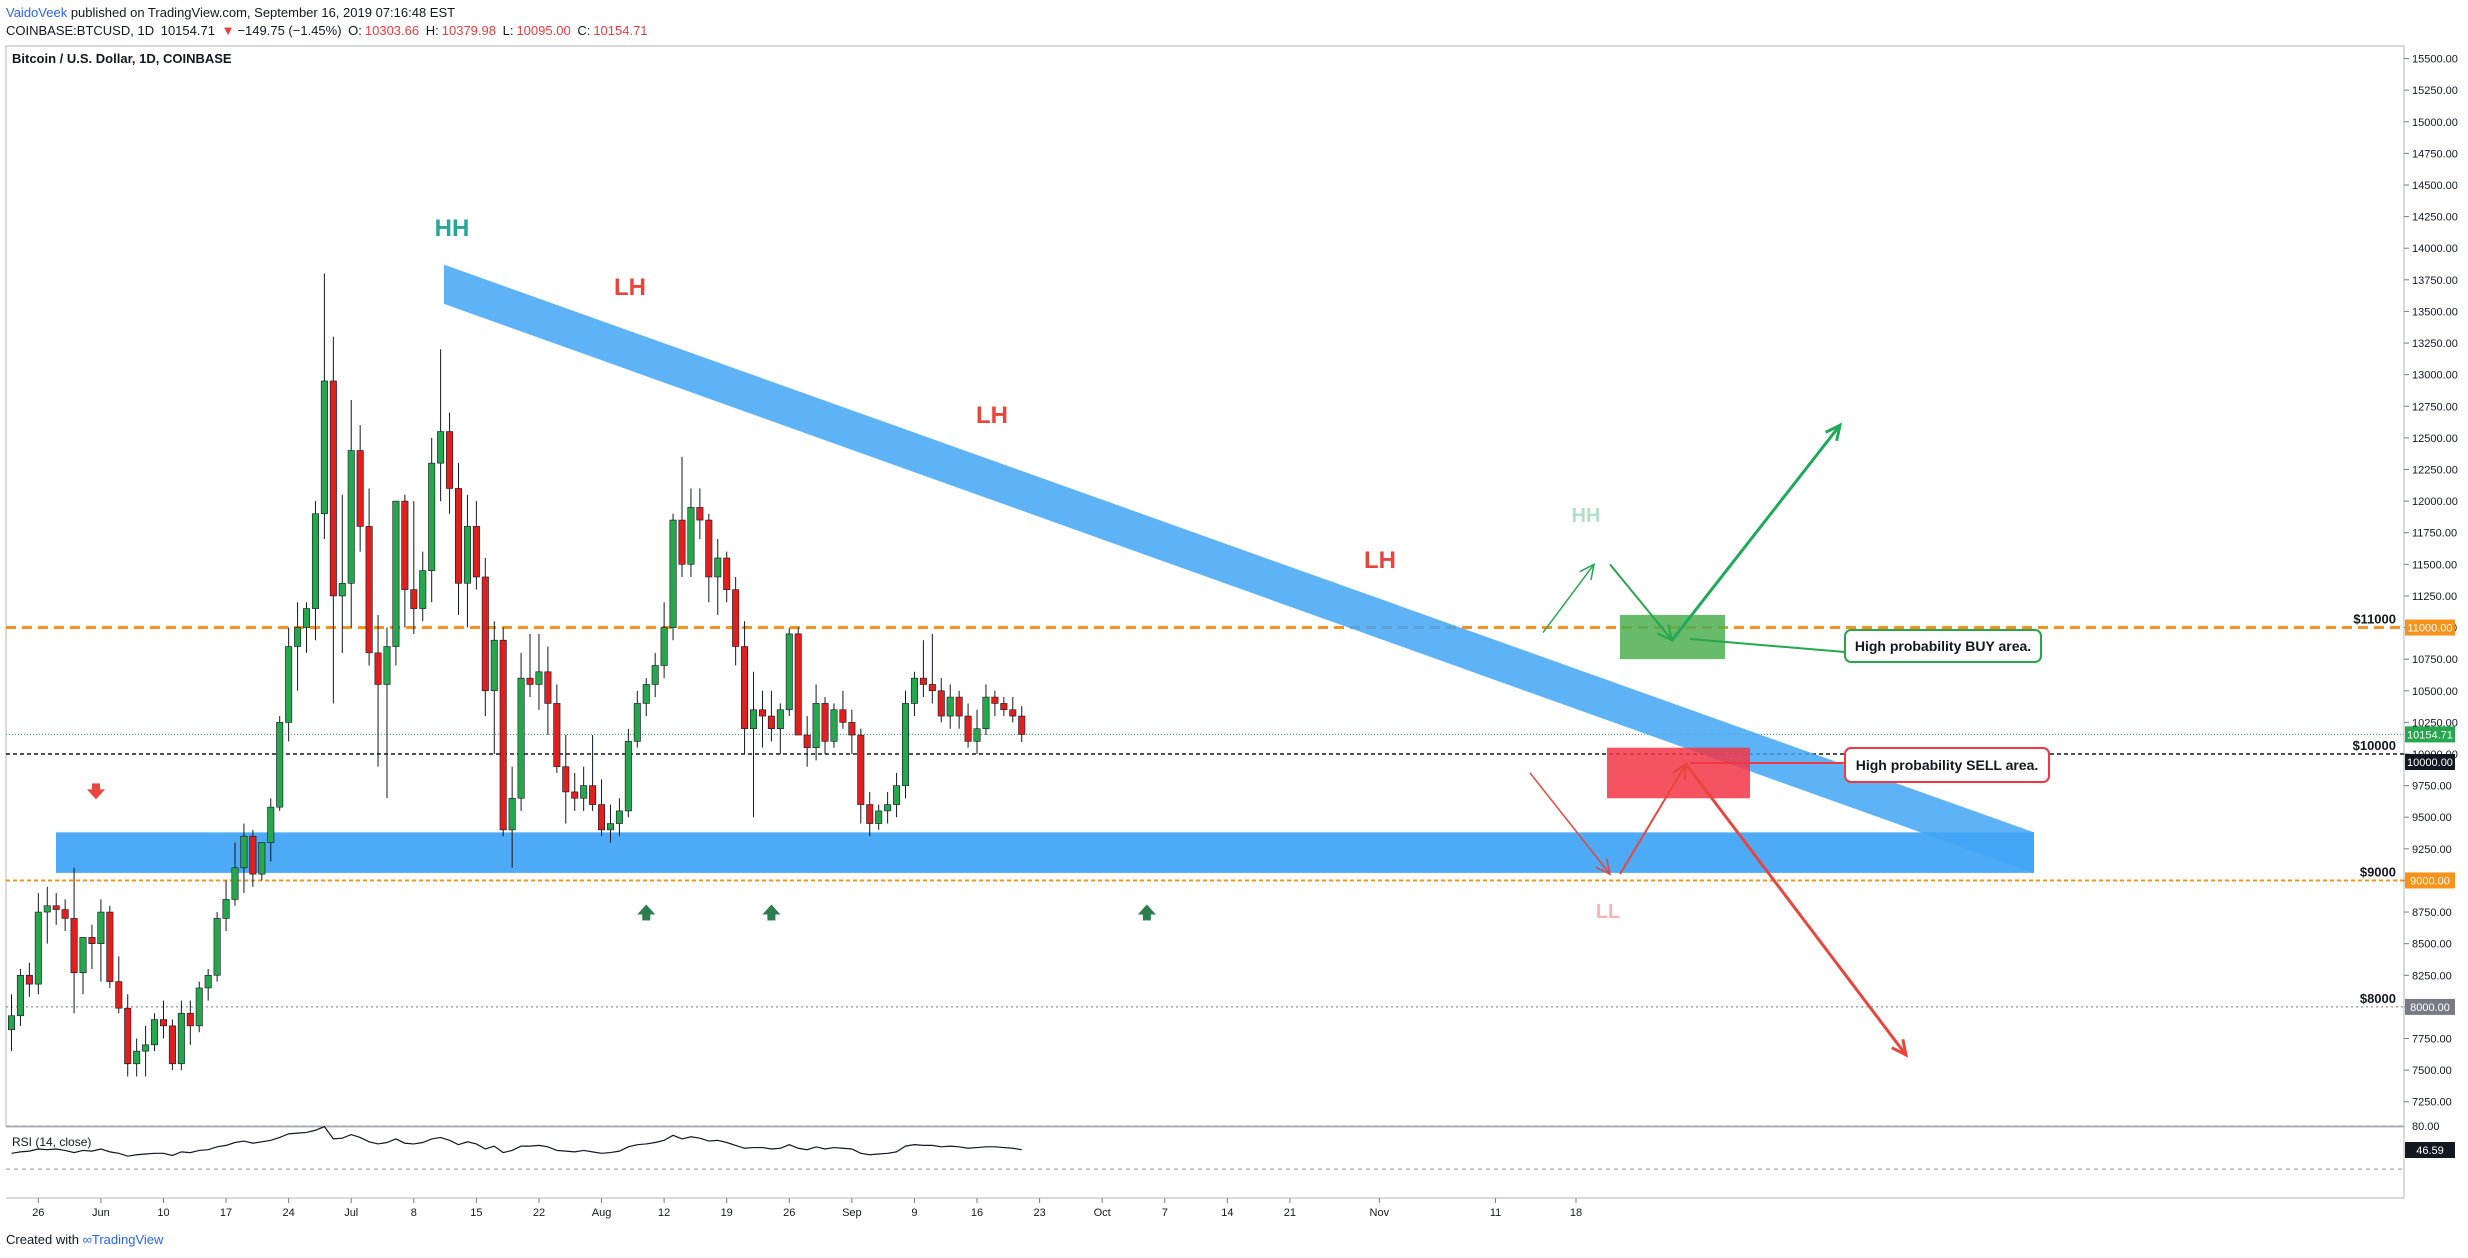  I want to click on x-tick-label: 23, so click(1039, 1213).